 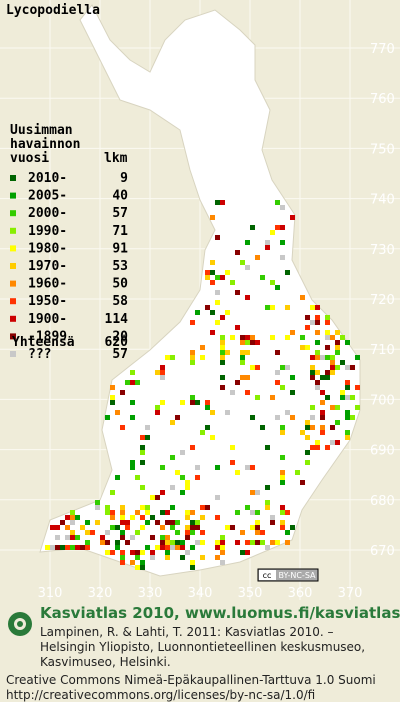 What do you see at coordinates (47, 336) in the screenshot?
I see `legend-label: -1899` at bounding box center [47, 336].